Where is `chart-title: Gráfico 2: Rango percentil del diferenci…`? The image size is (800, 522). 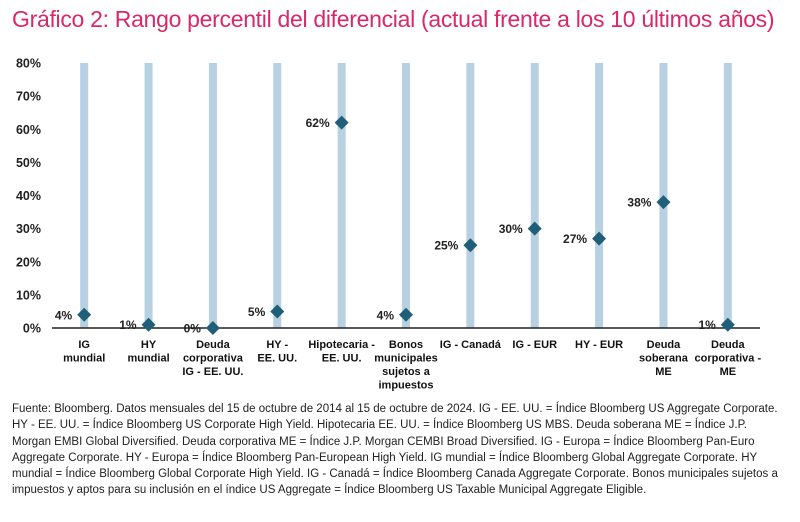 chart-title: Gráfico 2: Rango percentil del diferenci… is located at coordinates (393, 19).